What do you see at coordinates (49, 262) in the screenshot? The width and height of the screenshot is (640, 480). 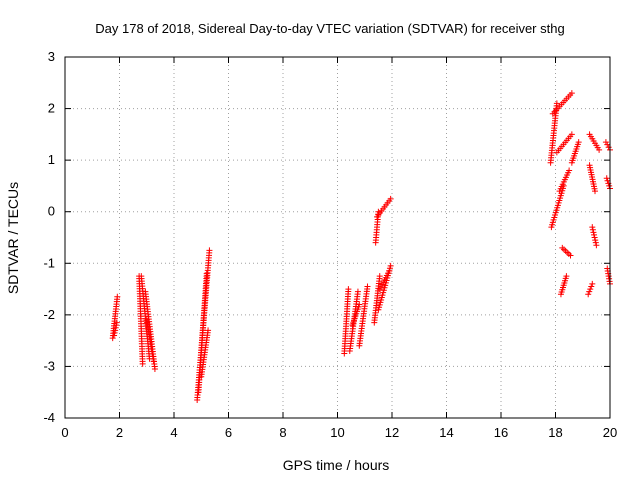 I see `y-tick-label: -1` at bounding box center [49, 262].